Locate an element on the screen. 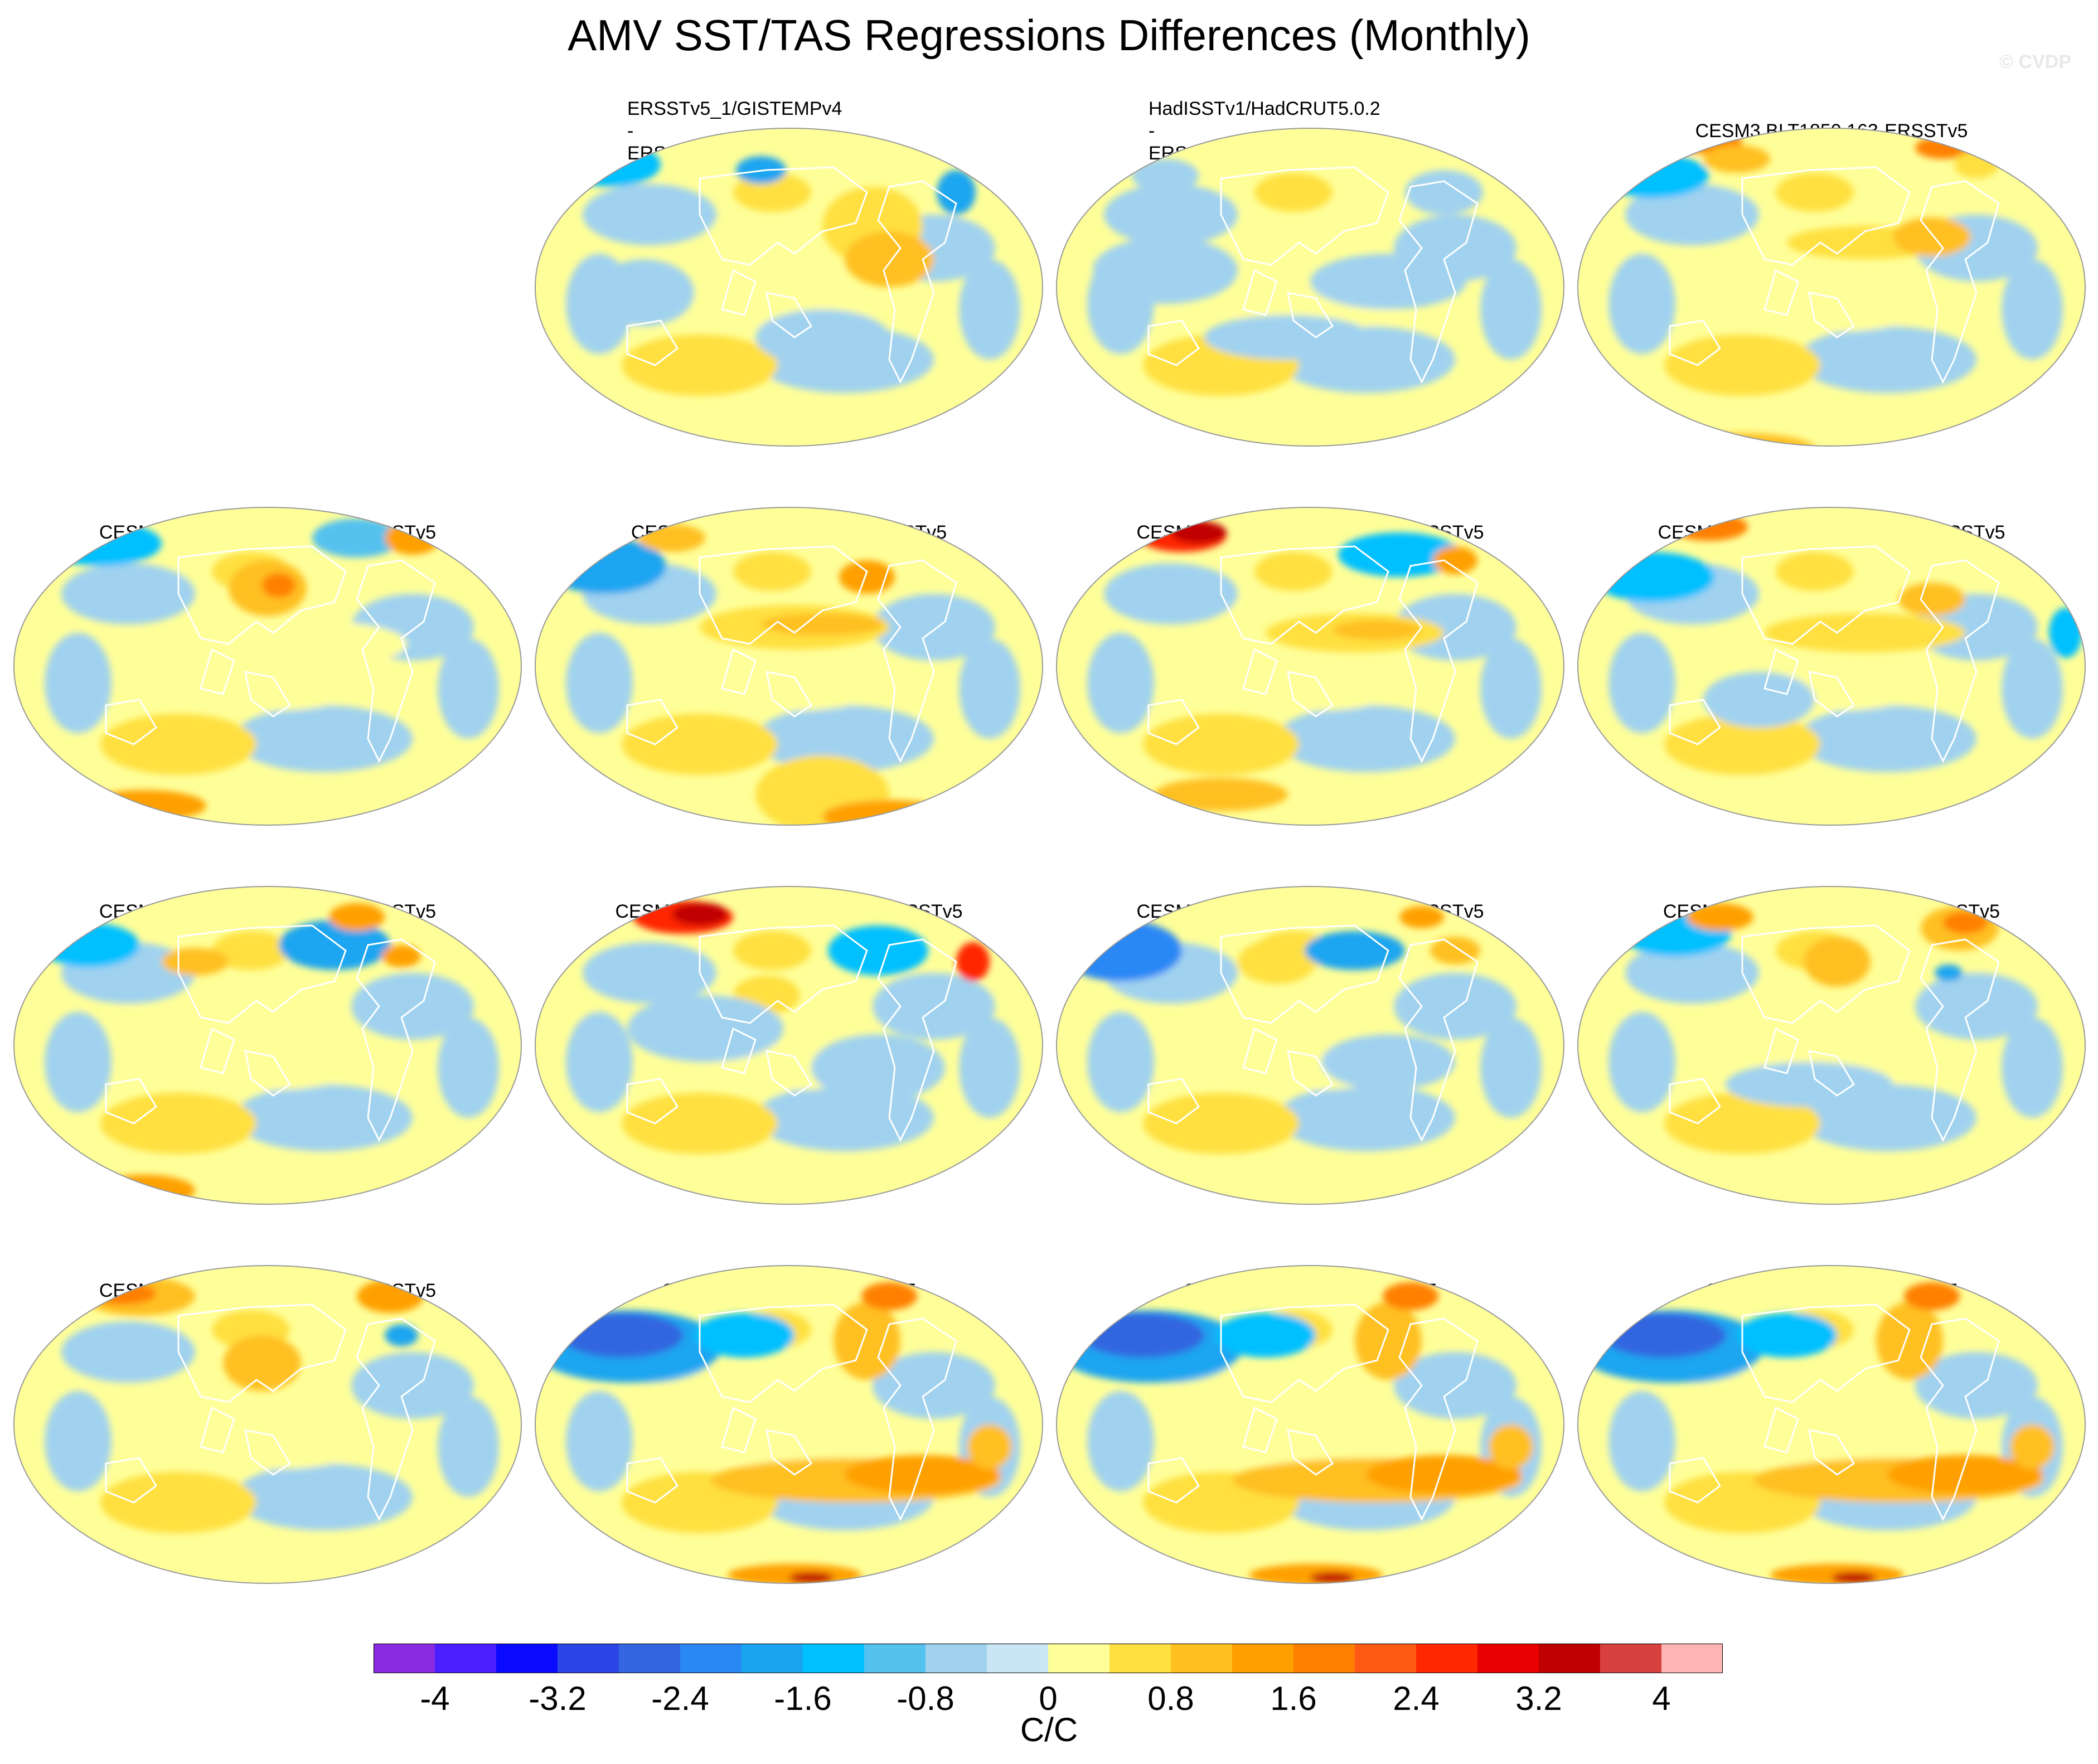 The image size is (2098, 1764). colorbar is located at coordinates (1048, 1658).